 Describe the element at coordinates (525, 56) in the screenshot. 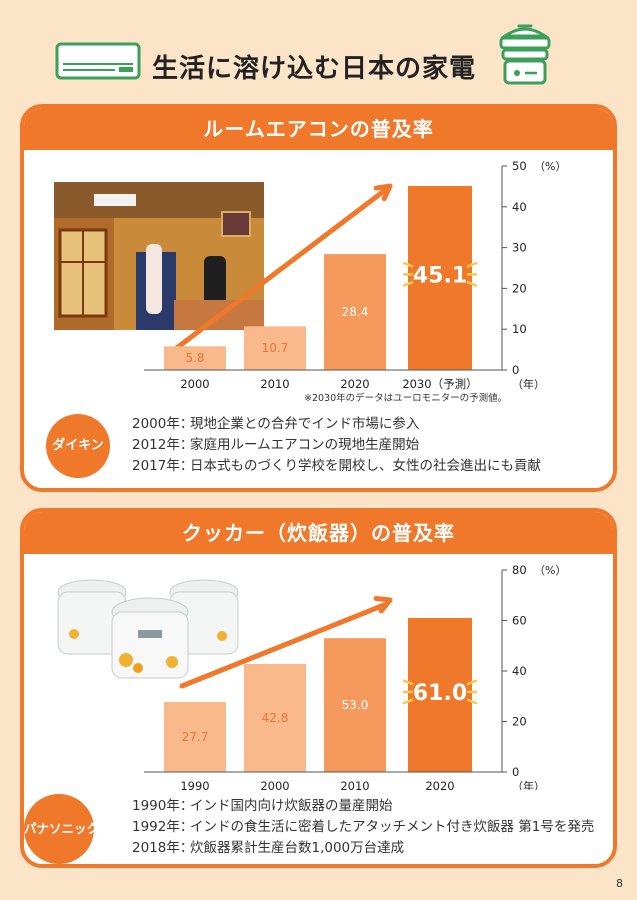

I see `rice-steamer-icon` at that location.